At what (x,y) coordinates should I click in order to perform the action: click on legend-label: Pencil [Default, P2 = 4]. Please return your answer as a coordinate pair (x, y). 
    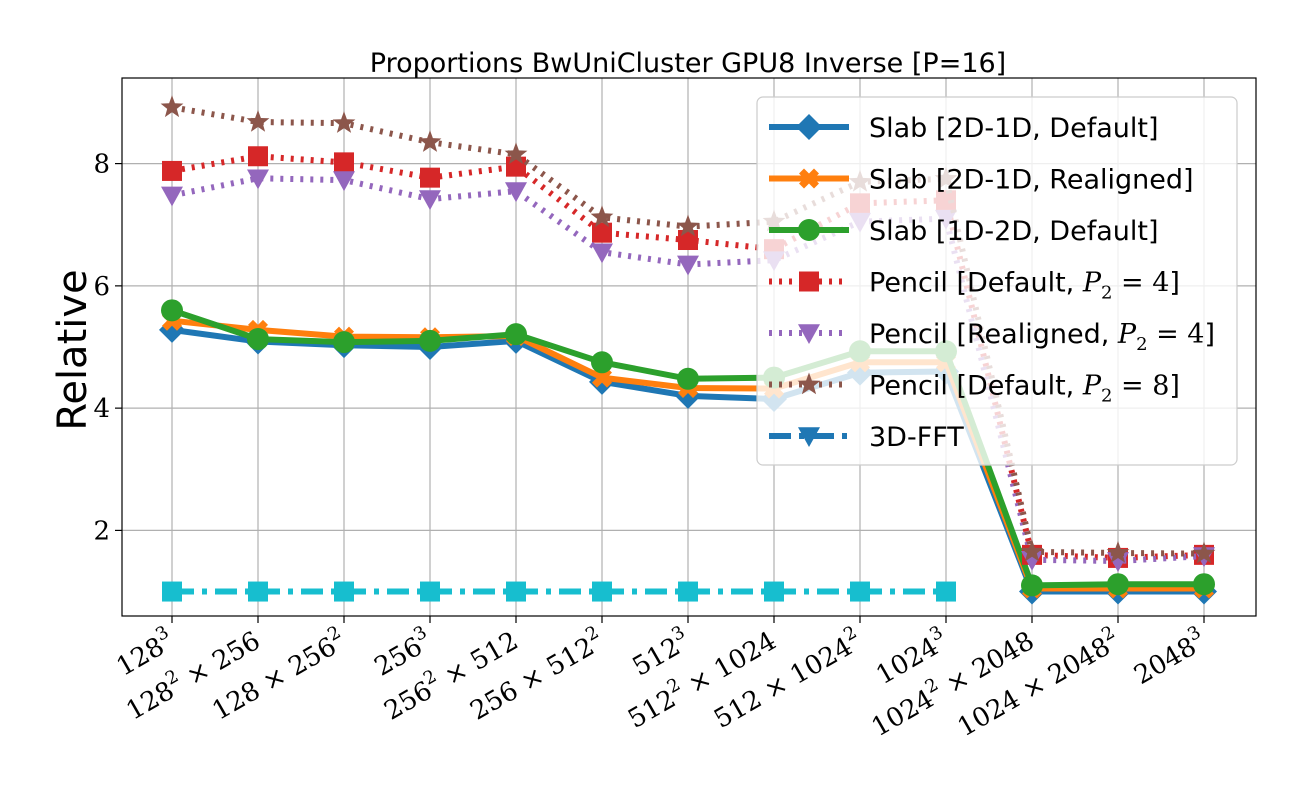
    Looking at the image, I should click on (1024, 286).